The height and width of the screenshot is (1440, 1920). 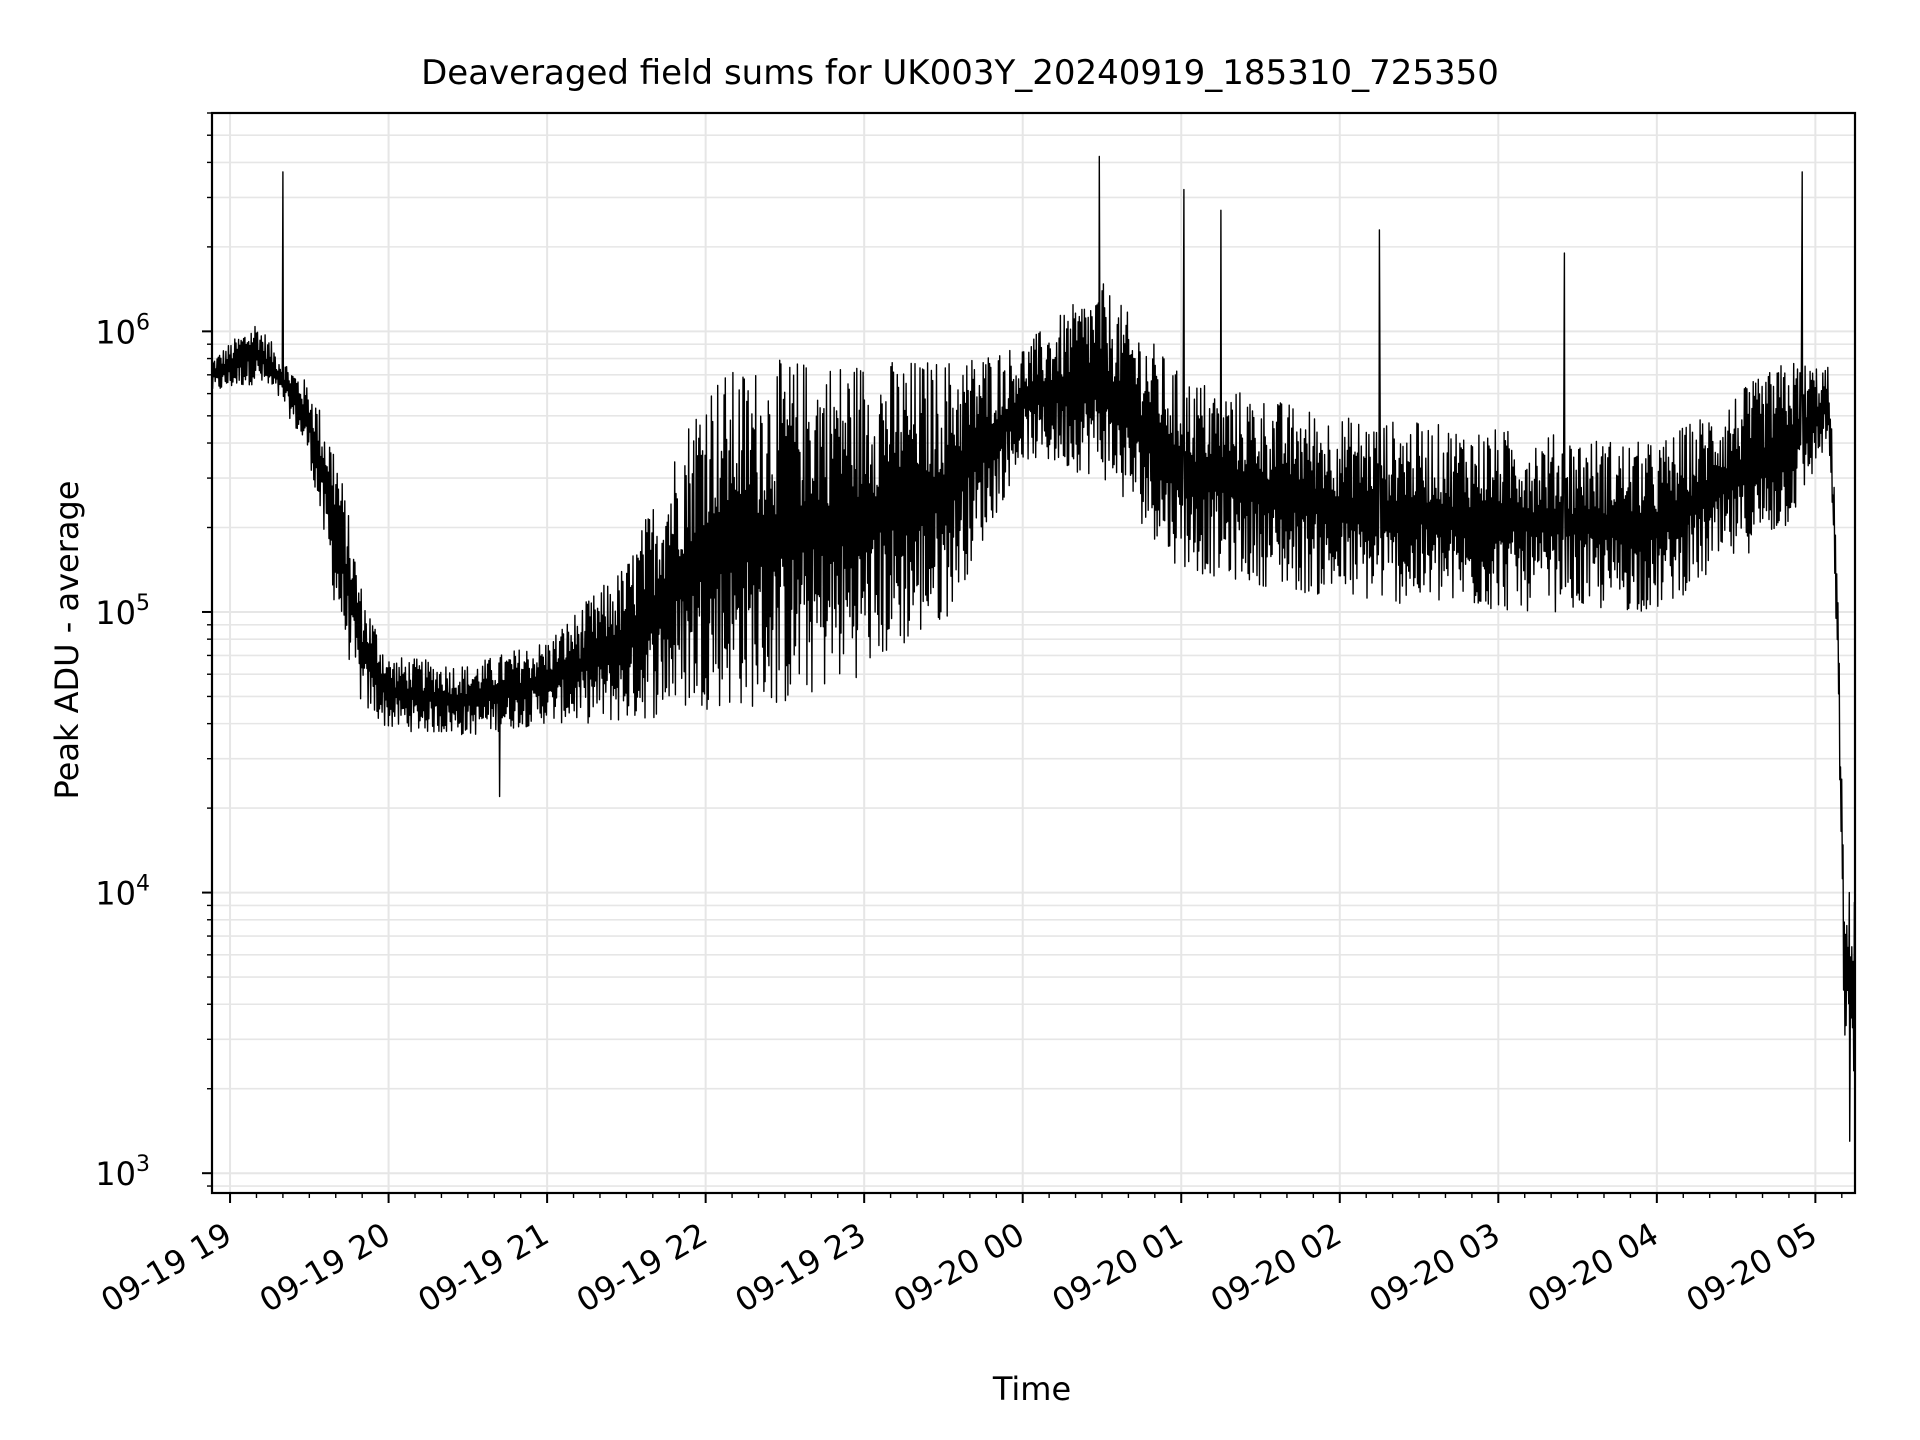 What do you see at coordinates (1031, 1389) in the screenshot?
I see `x-axis-label: Time` at bounding box center [1031, 1389].